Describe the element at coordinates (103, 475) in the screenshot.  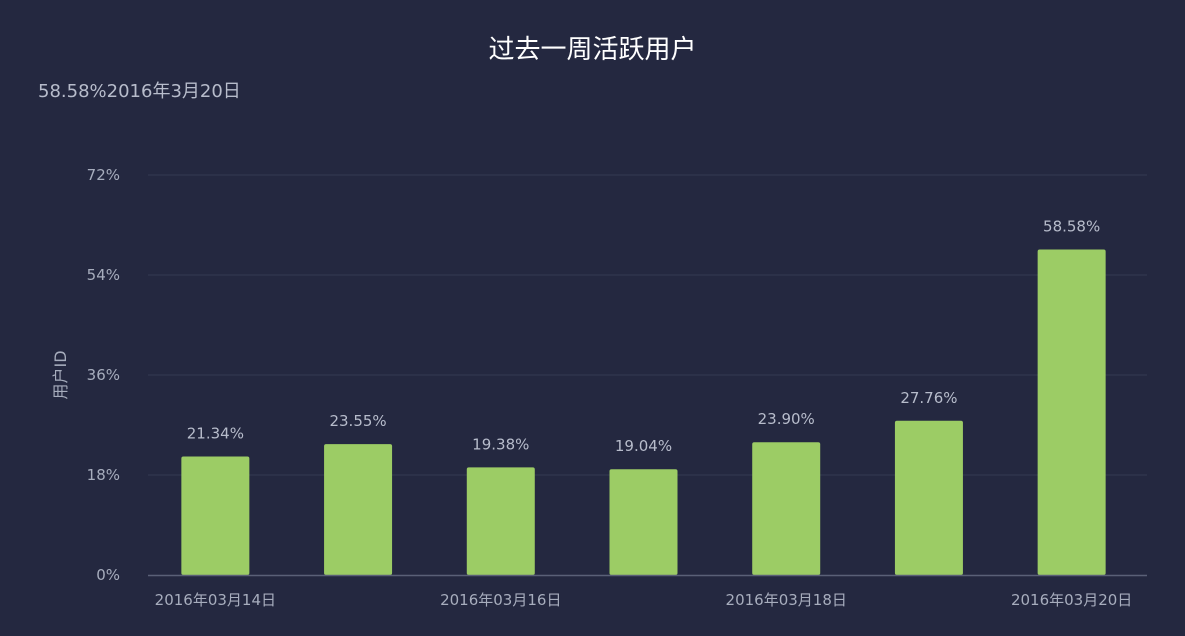
I see `y-tick-label: 18%` at that location.